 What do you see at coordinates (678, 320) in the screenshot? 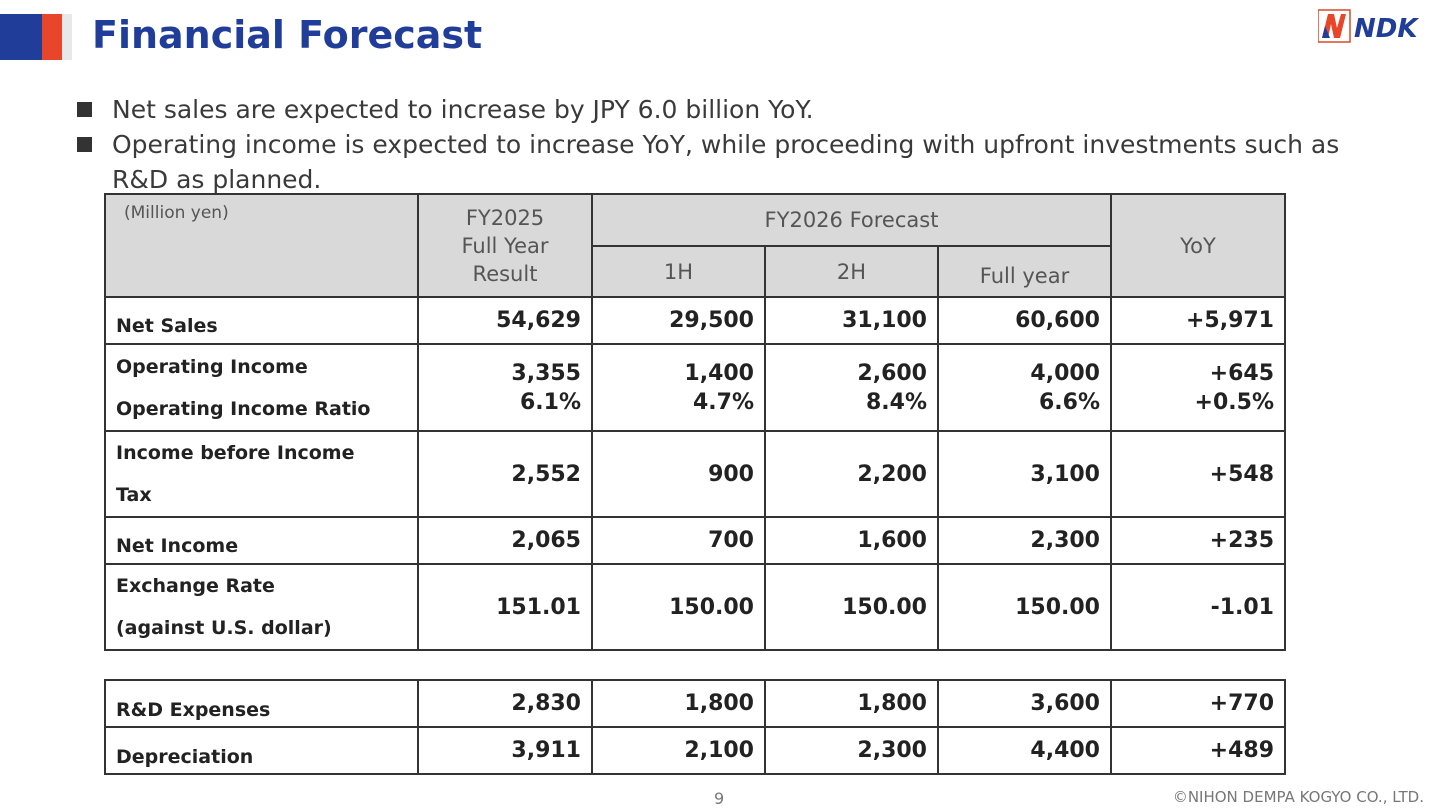
I see `cell-1h: 29,500` at bounding box center [678, 320].